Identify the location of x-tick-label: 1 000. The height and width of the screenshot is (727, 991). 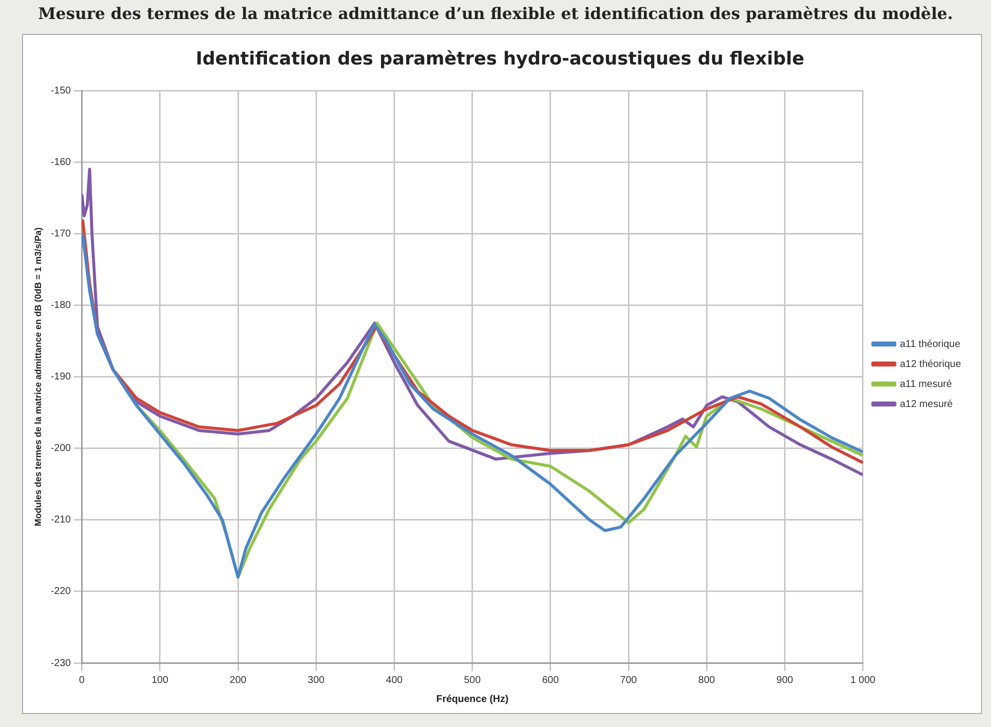
(863, 680).